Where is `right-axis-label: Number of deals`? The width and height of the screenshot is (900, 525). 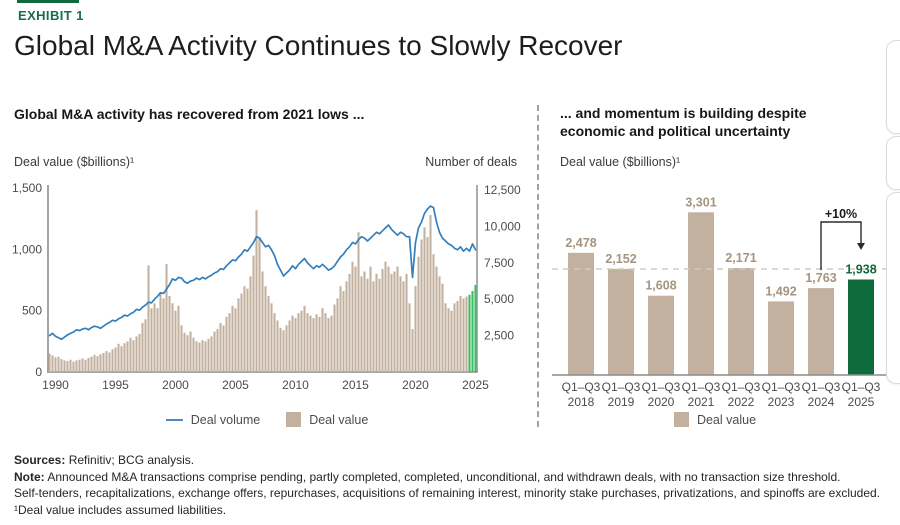
right-axis-label: Number of deals is located at coordinates (471, 162).